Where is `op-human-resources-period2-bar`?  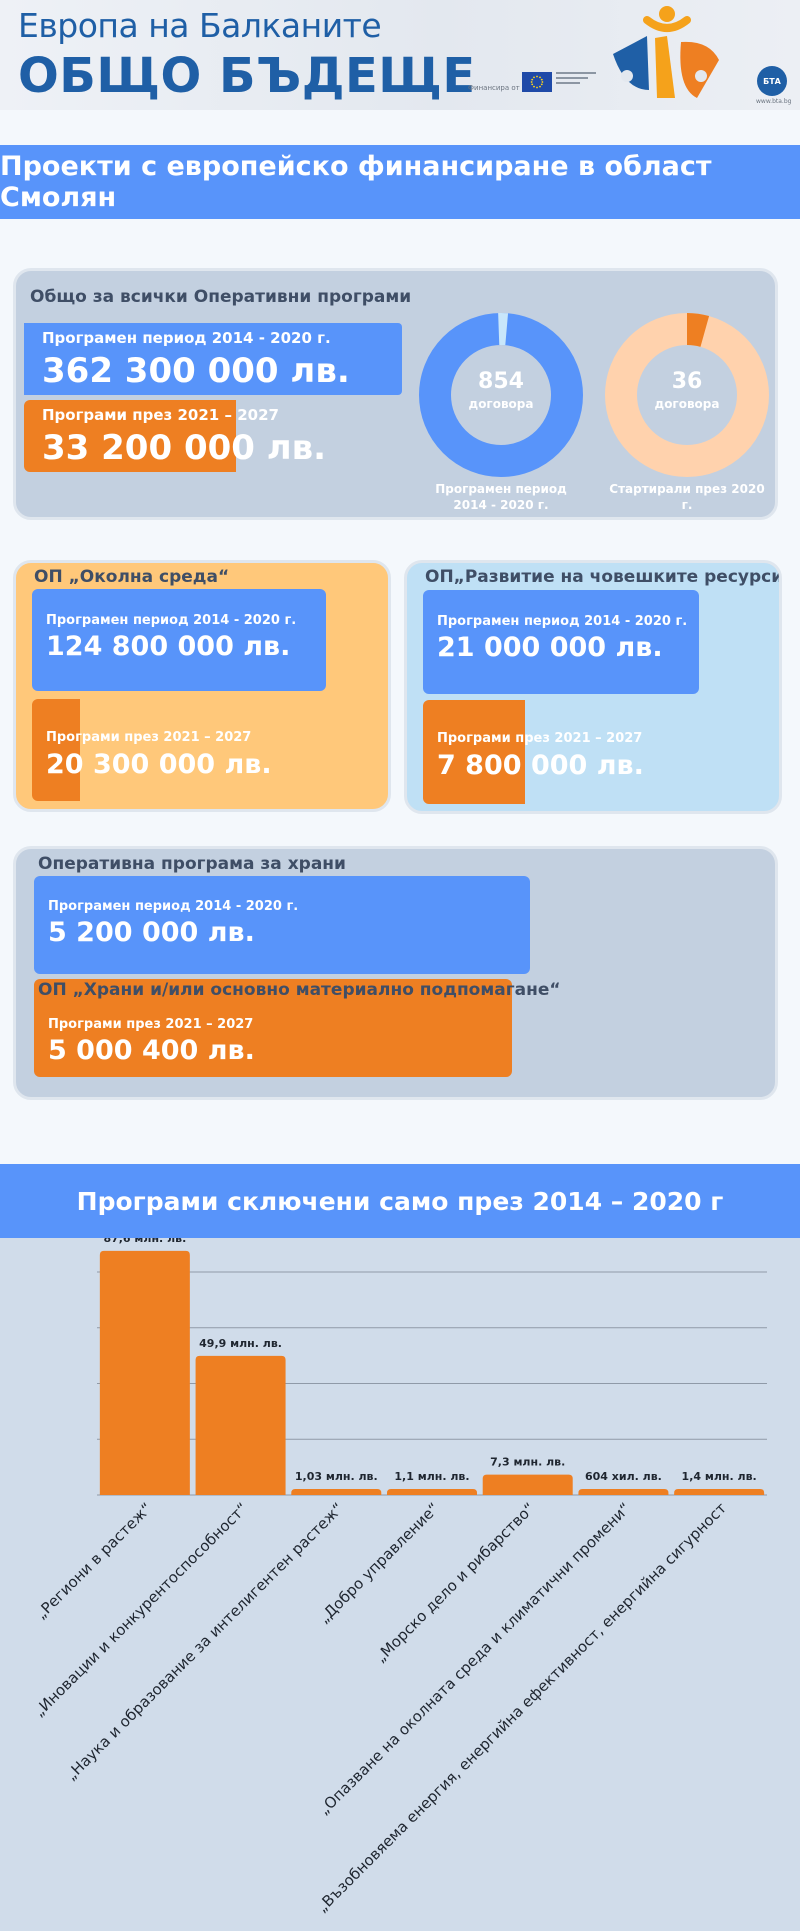
op-human-resources-period2-bar is located at coordinates (474, 752).